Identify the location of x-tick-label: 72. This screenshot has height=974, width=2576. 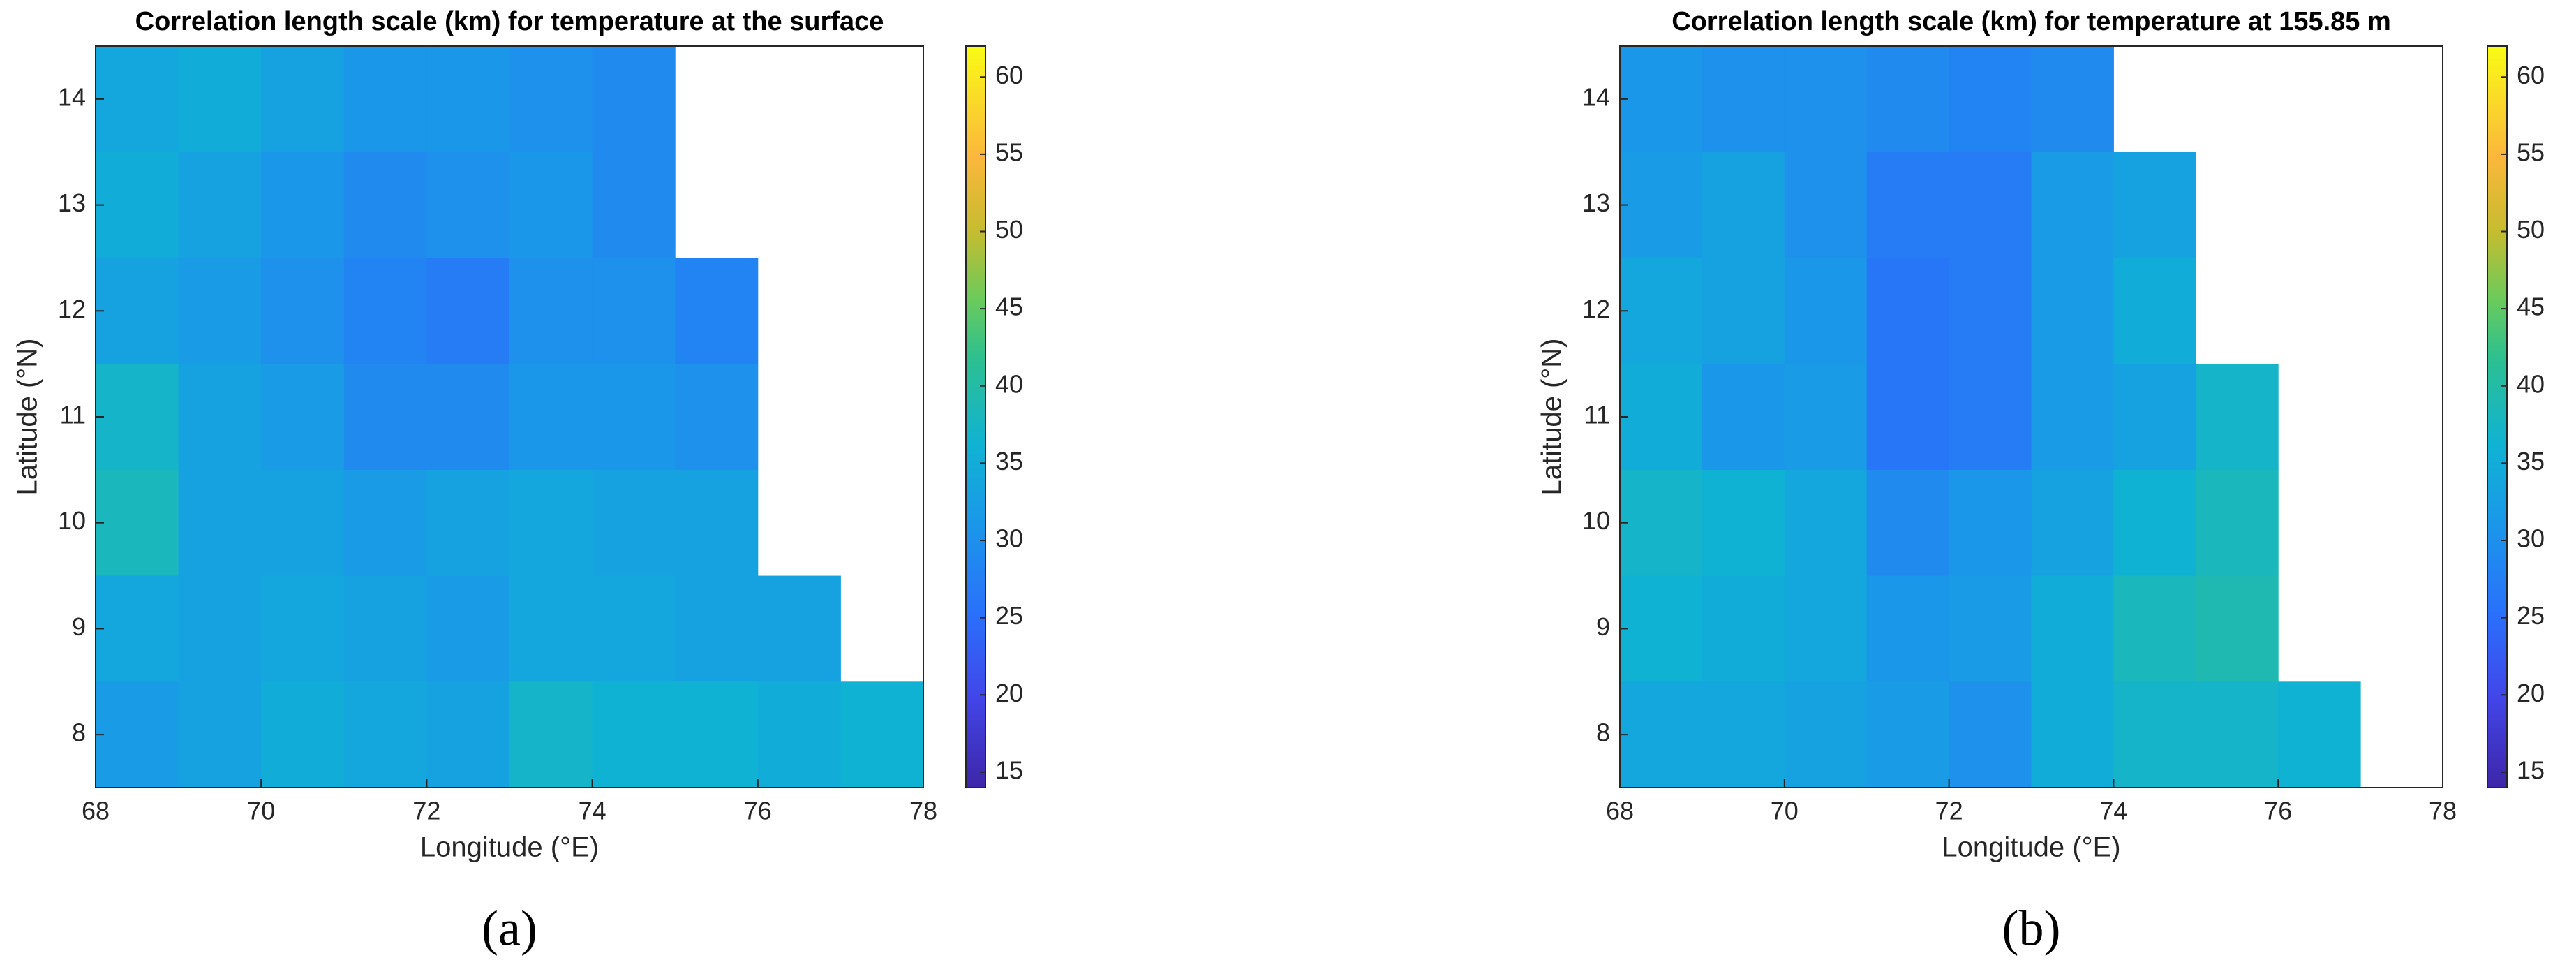
(1949, 811).